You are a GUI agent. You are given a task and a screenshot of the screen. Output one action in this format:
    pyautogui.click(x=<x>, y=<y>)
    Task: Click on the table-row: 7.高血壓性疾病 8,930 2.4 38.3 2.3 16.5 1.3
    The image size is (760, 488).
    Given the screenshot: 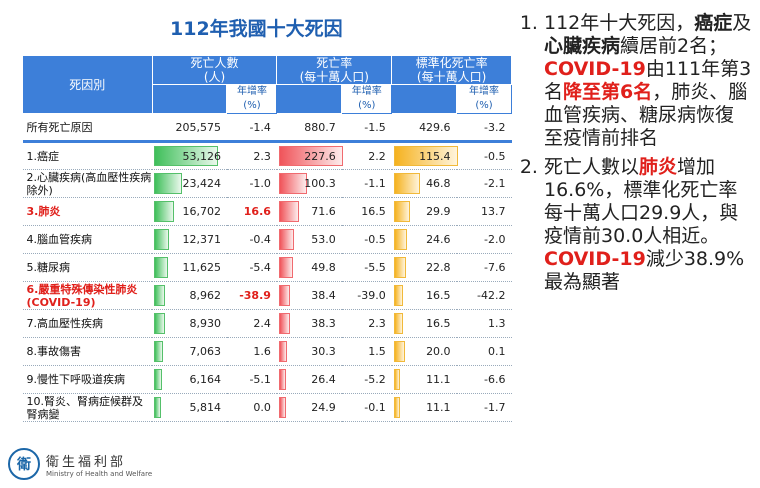 What is the action you would take?
    pyautogui.click(x=267, y=323)
    